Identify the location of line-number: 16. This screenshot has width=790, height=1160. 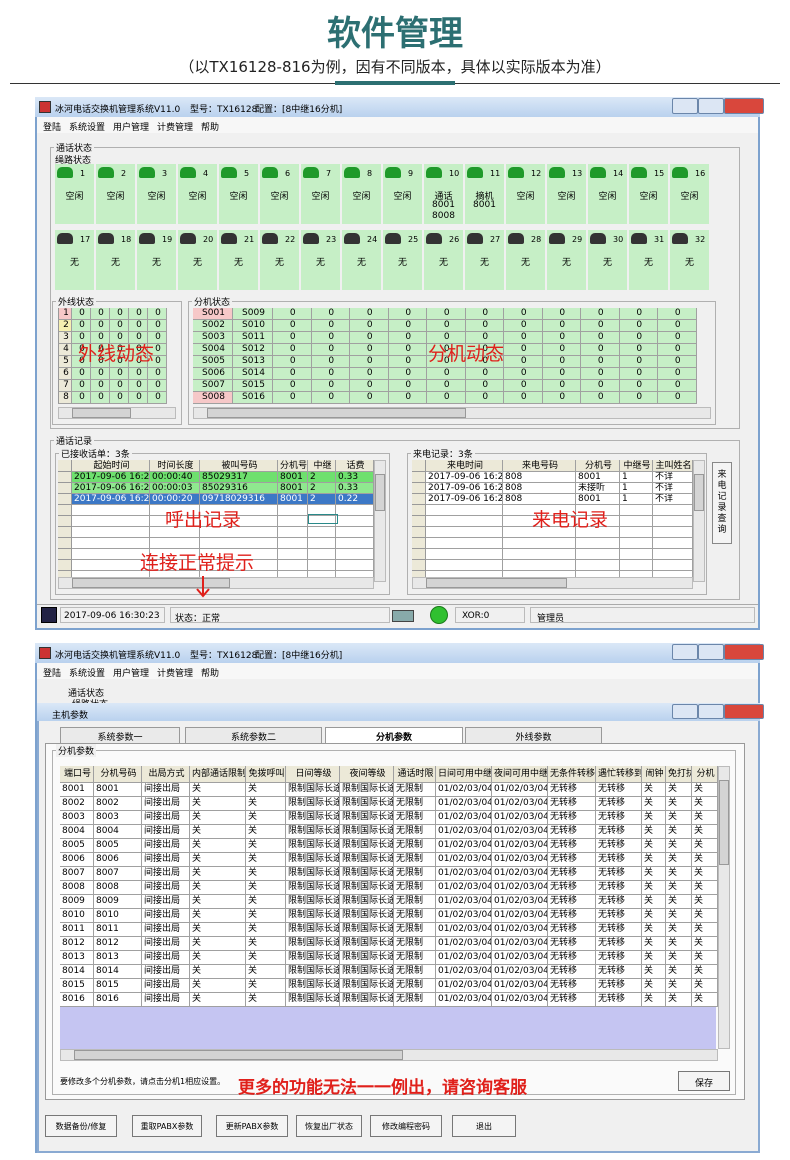
(700, 173).